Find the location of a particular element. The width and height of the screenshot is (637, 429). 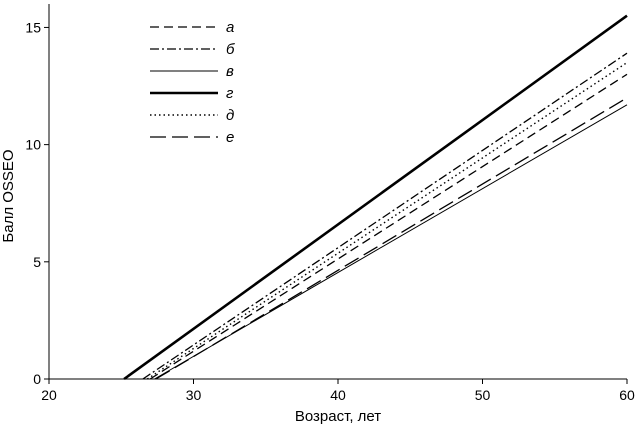

x-tick-label: 60 is located at coordinates (627, 395).